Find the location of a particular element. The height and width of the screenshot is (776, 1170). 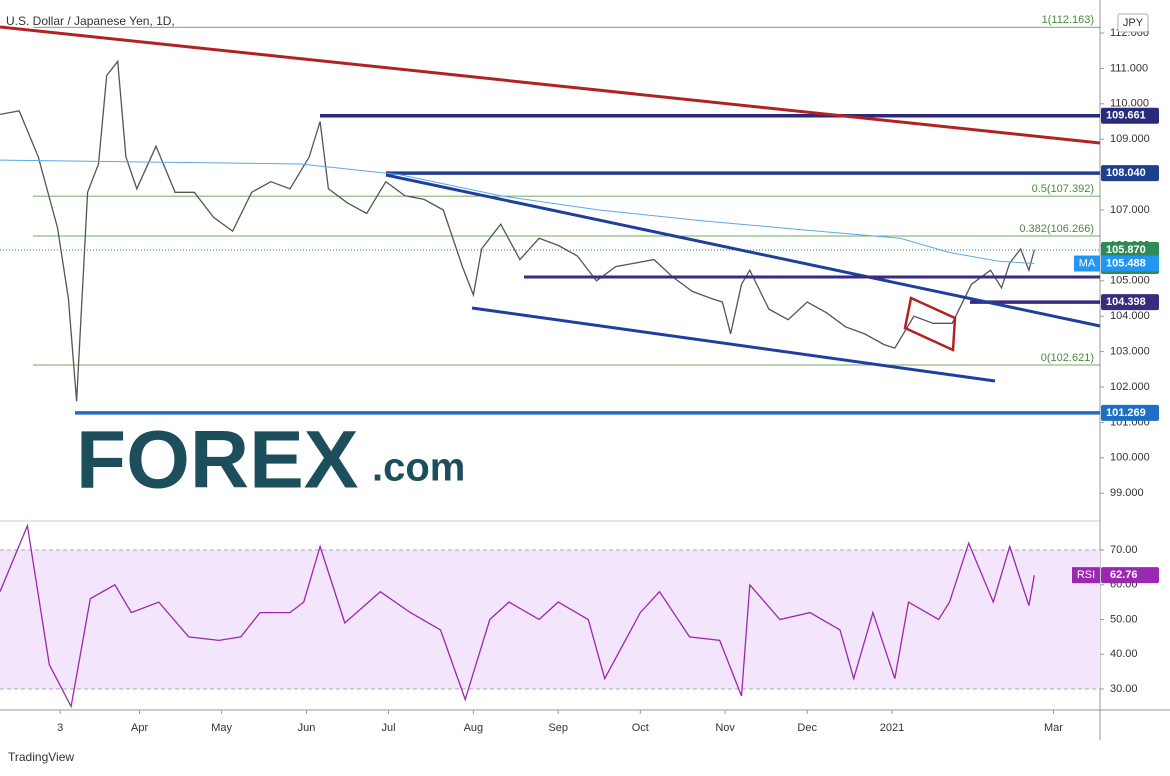

y-tick-label: 109.000 is located at coordinates (1130, 139).